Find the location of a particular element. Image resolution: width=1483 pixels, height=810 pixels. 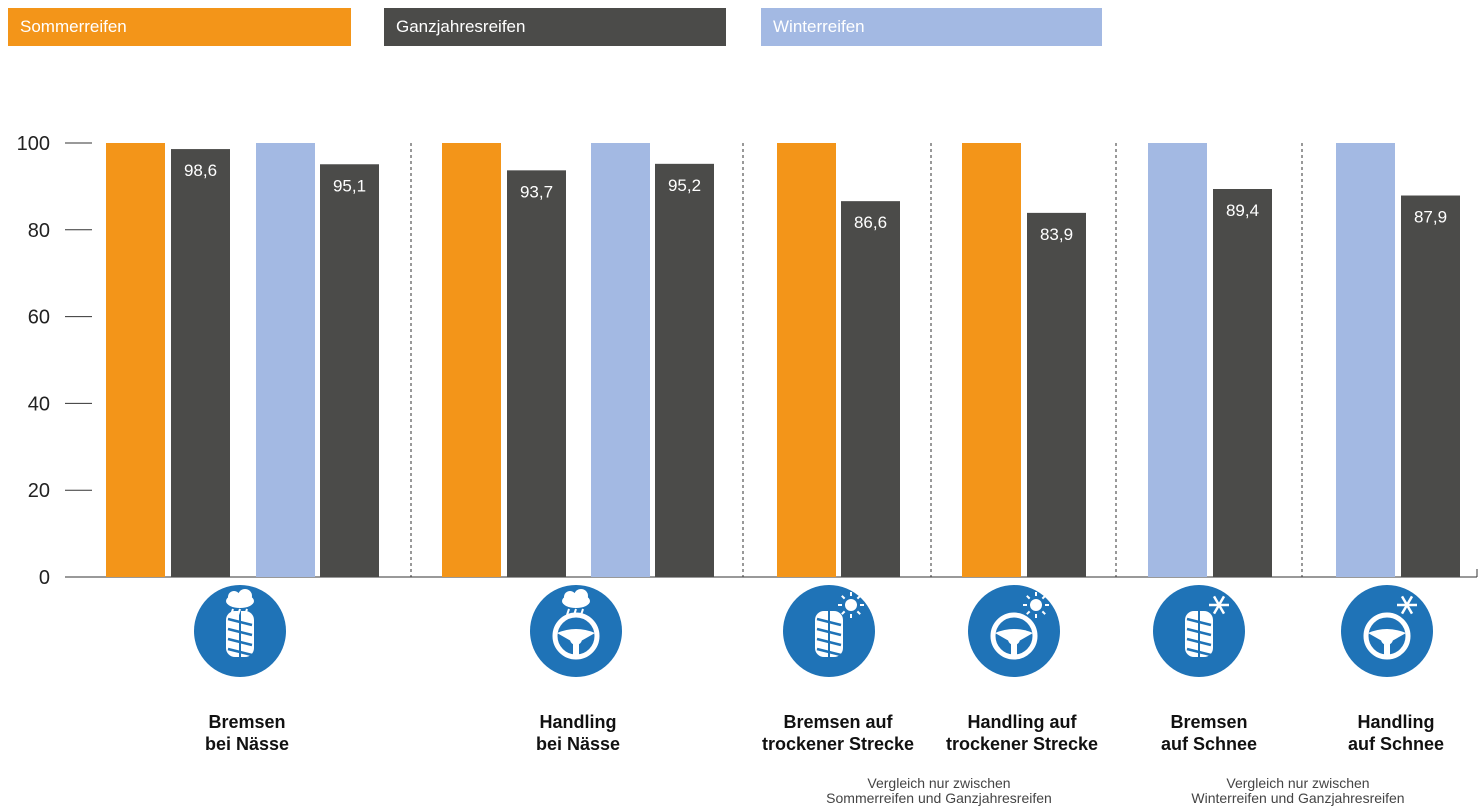

steering-wheel-snow-icon is located at coordinates (1387, 631).